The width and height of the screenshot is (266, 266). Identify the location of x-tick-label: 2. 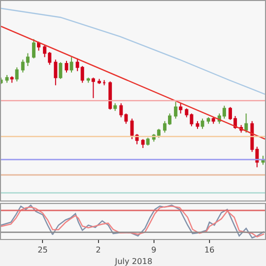
(98, 250).